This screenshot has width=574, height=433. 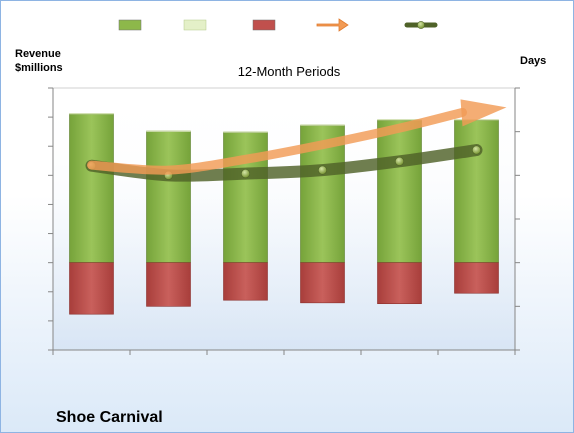 What do you see at coordinates (278, 25) in the screenshot?
I see `legend` at bounding box center [278, 25].